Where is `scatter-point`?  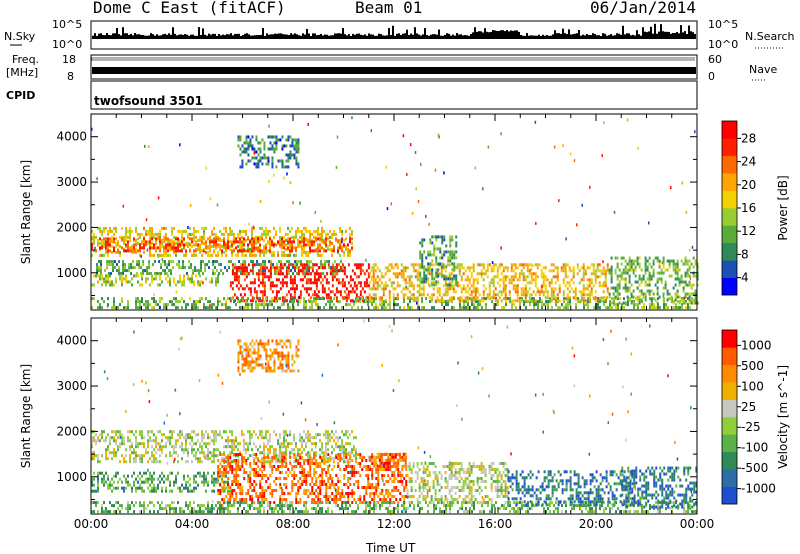
scatter-point is located at coordinates (554, 147).